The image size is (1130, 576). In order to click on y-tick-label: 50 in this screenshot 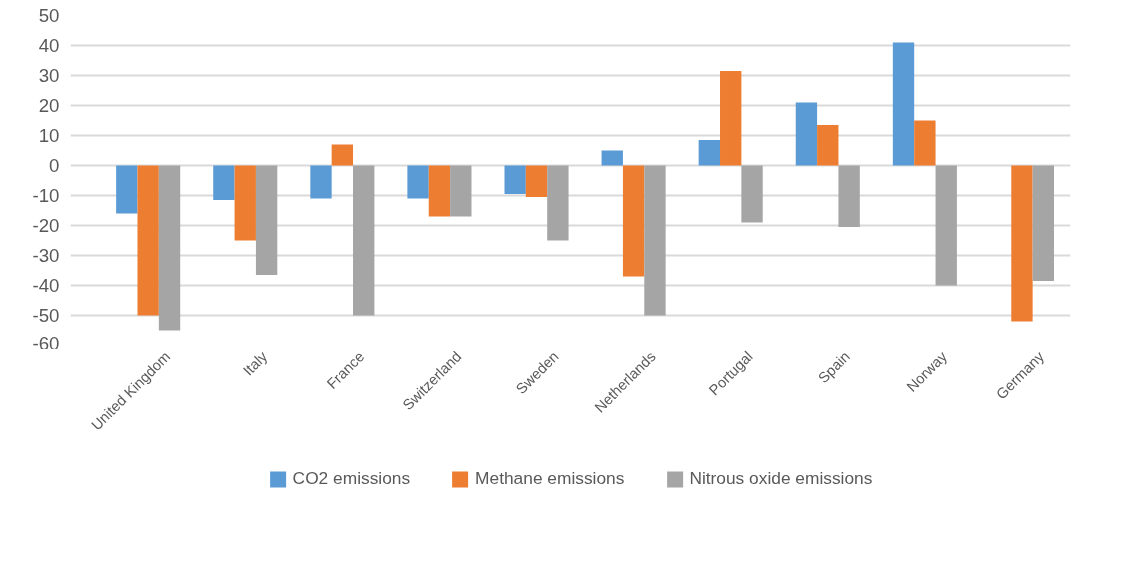, I will do `click(49, 15)`.